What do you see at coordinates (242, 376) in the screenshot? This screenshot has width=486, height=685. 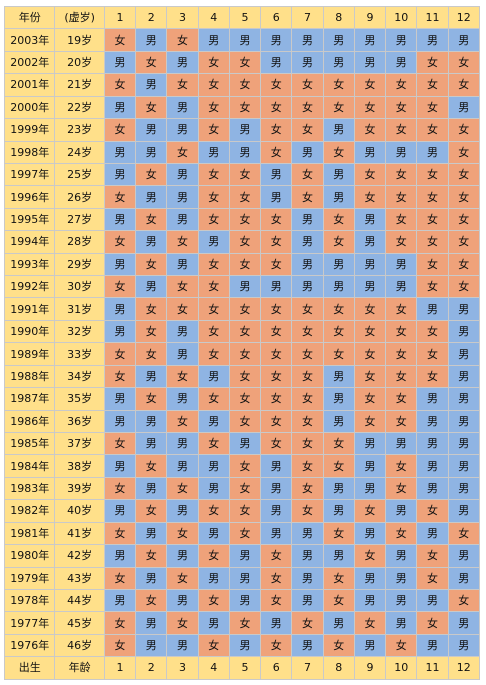 I see `table-row: 1988年 34岁女男女男女女女男女女女男` at bounding box center [242, 376].